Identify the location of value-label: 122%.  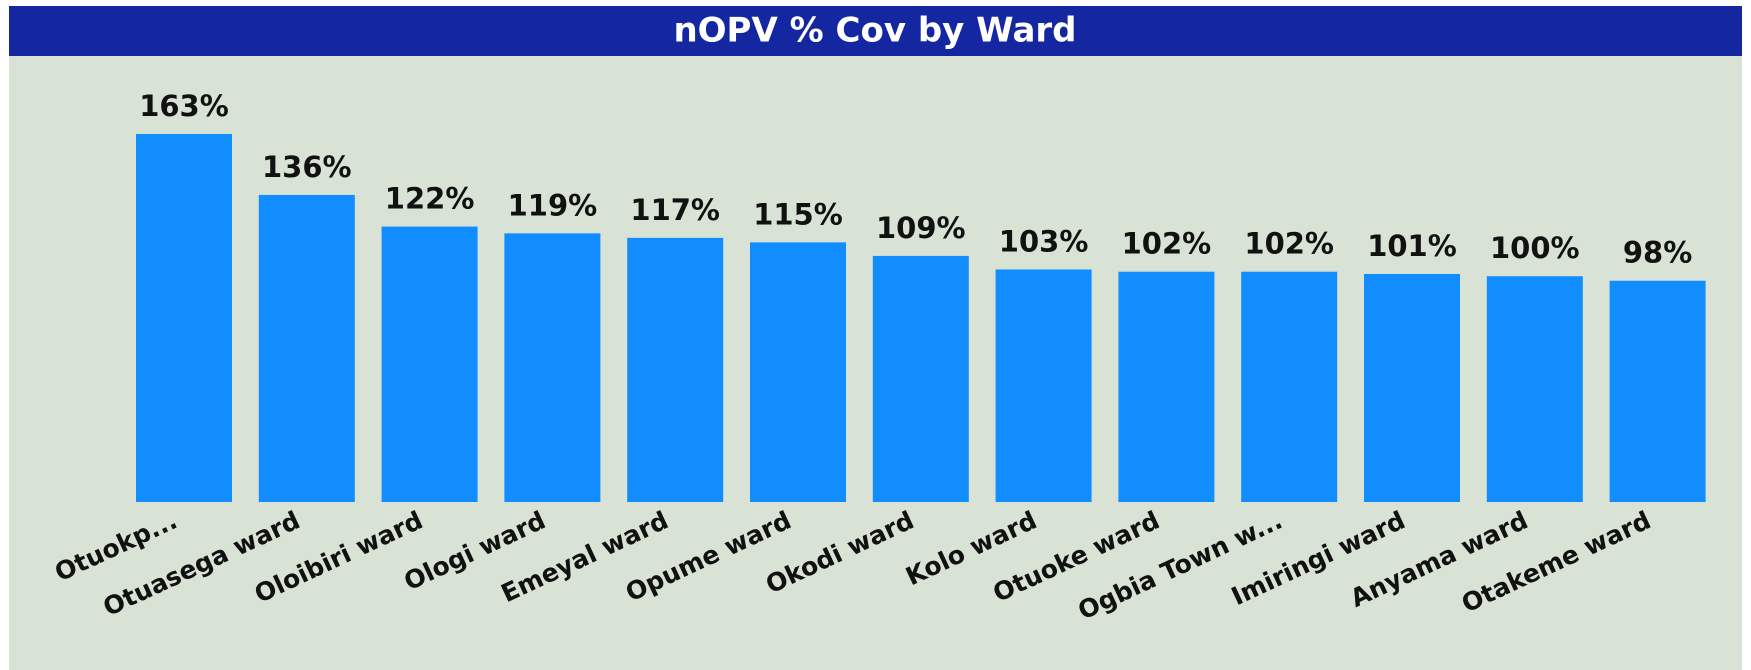
(430, 199).